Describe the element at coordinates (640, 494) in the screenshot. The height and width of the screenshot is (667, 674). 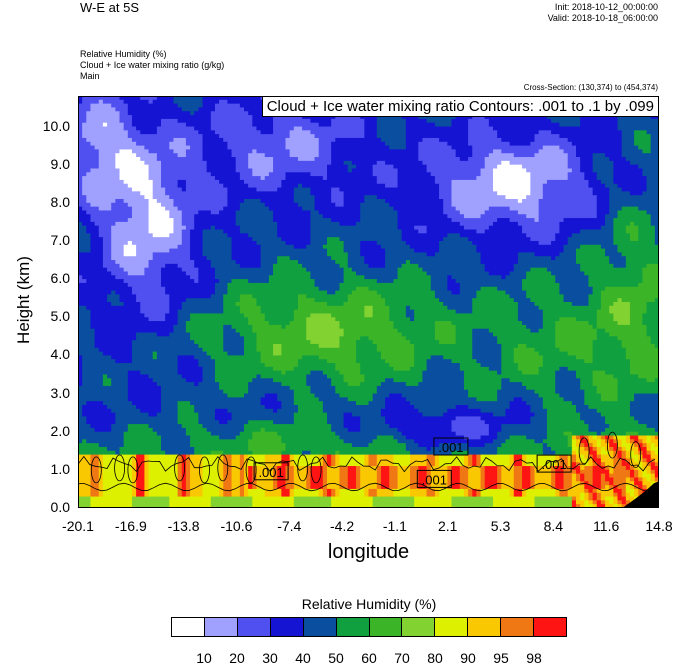
I see `terrain` at that location.